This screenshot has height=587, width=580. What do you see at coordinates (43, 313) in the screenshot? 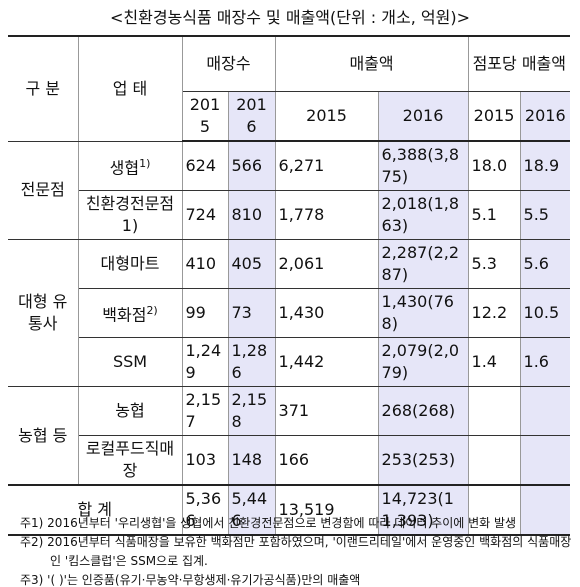
I see `group-cell: 대형 유통사` at bounding box center [43, 313].